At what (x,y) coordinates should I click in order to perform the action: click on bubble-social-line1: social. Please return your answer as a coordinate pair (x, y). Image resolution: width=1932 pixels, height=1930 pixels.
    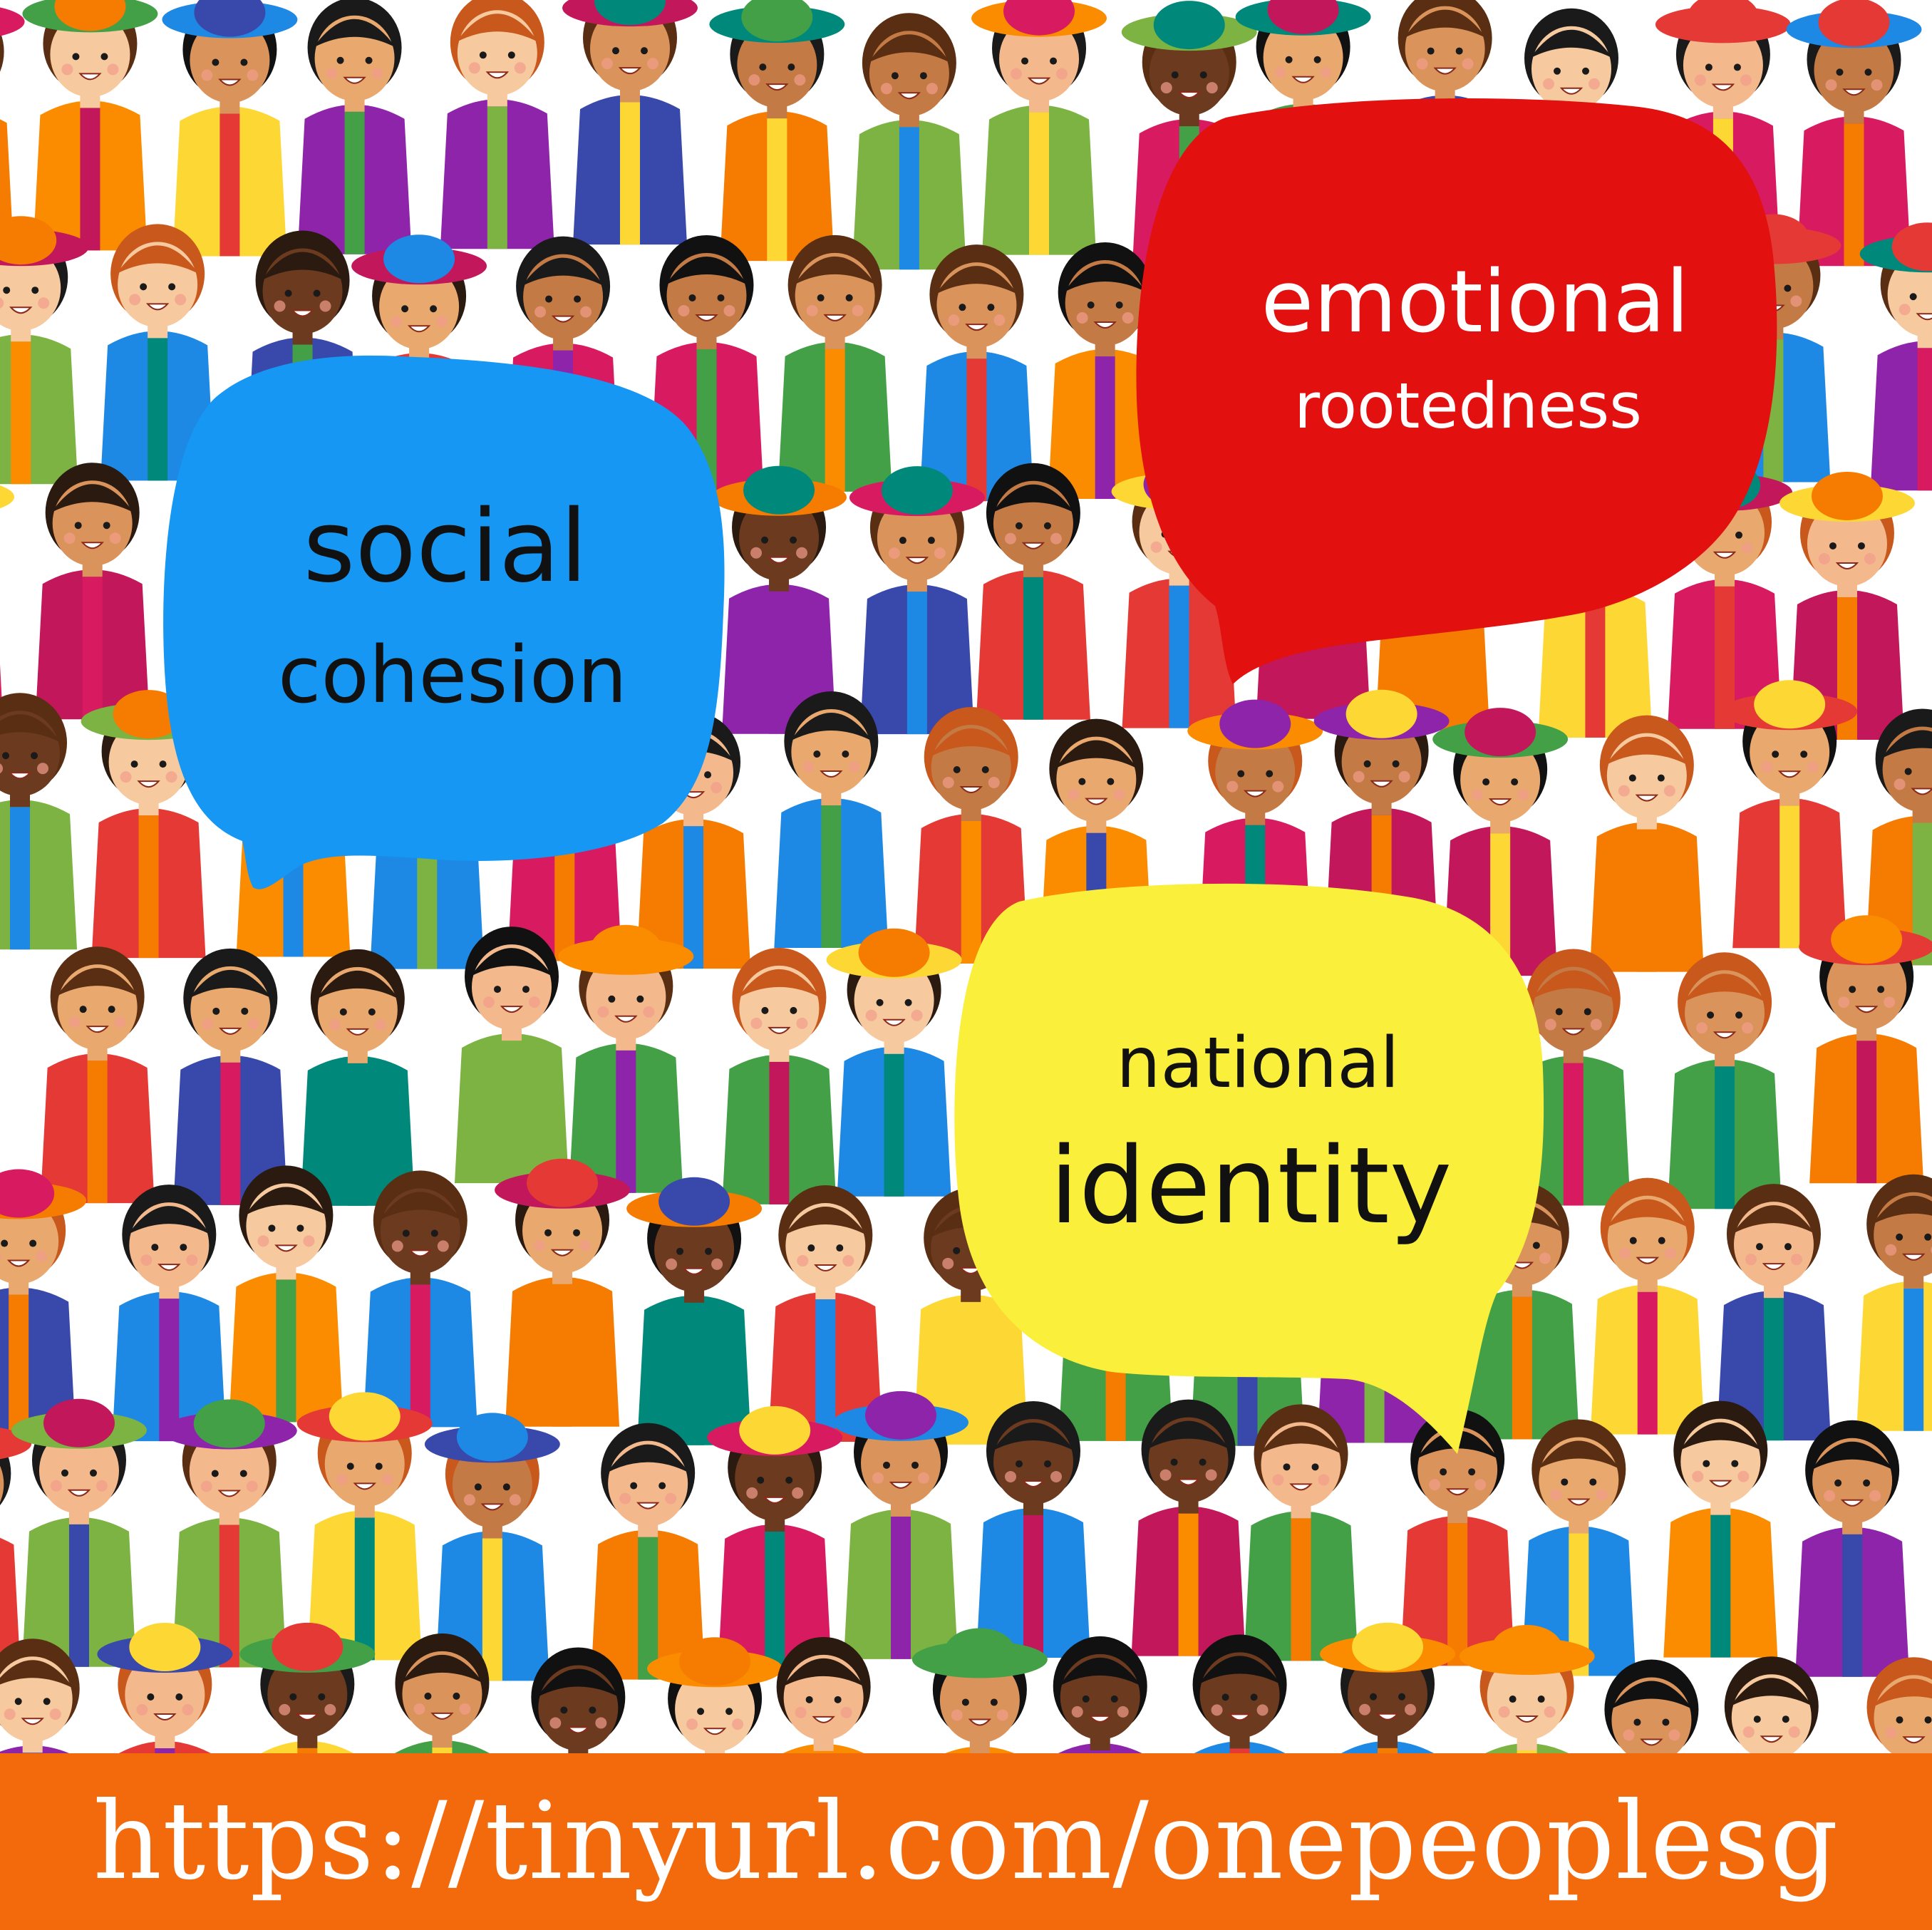
    Looking at the image, I should click on (445, 547).